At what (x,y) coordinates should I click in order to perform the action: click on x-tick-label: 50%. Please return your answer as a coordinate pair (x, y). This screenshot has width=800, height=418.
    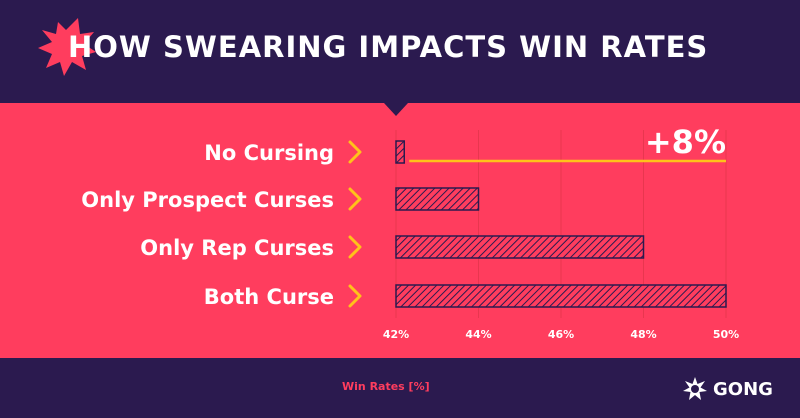
    Looking at the image, I should click on (726, 334).